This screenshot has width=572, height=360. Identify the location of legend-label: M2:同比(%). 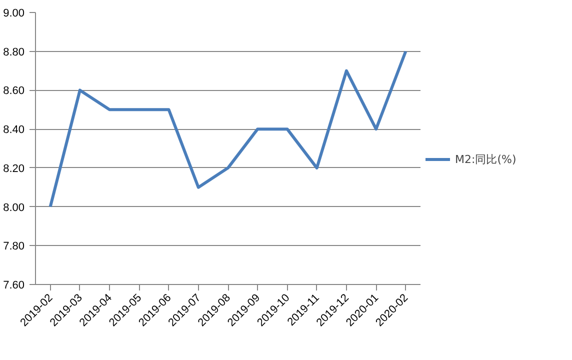
(485, 159).